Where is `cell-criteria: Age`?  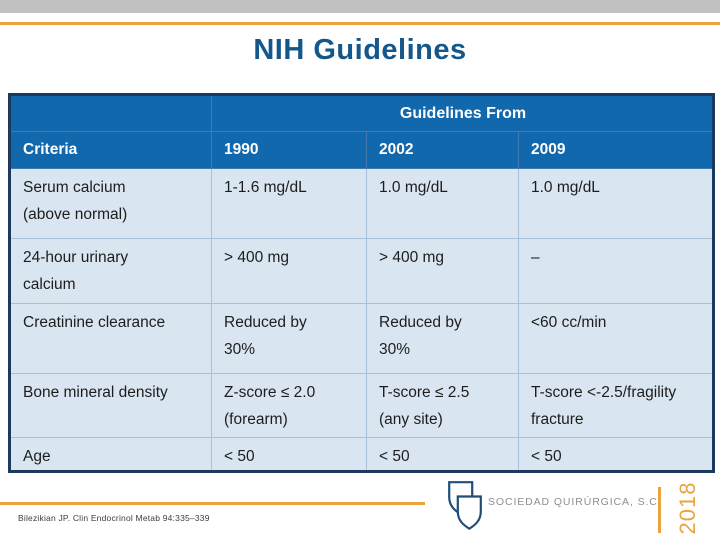 cell-criteria: Age is located at coordinates (110, 454).